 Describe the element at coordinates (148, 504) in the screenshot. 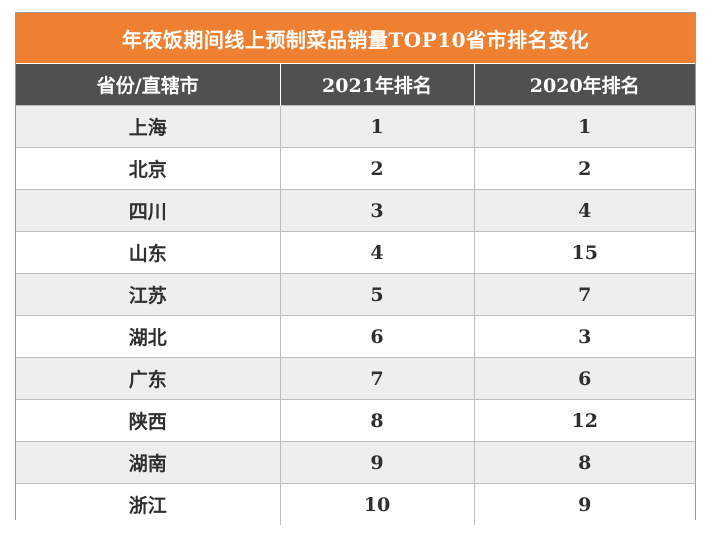

I see `region-cell: 浙江` at that location.